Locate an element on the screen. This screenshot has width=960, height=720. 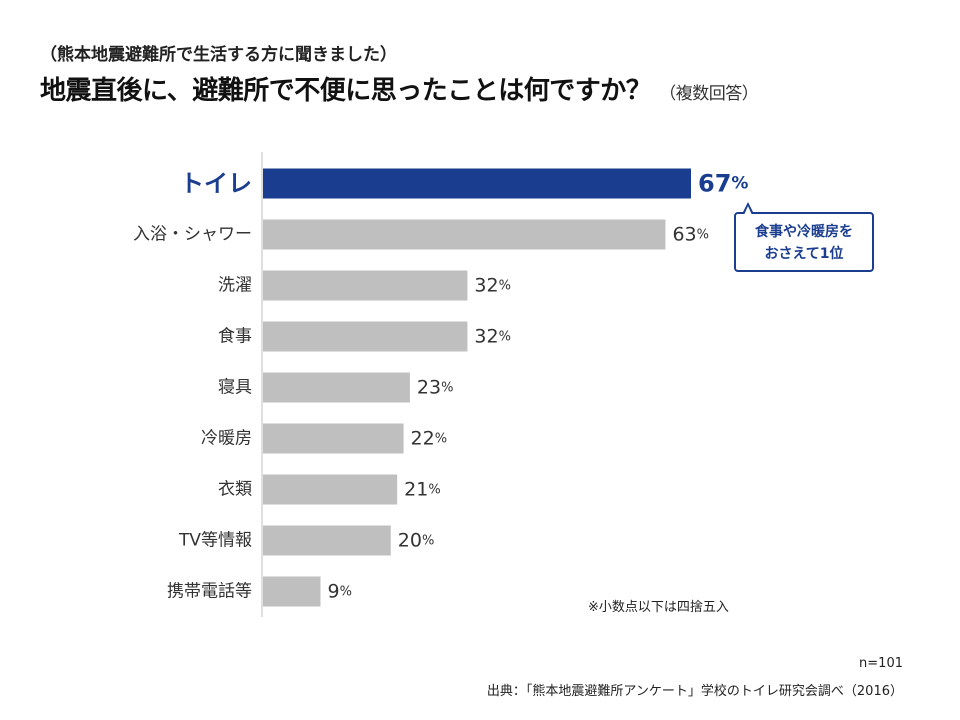
category-label: 衣類 is located at coordinates (235, 490).